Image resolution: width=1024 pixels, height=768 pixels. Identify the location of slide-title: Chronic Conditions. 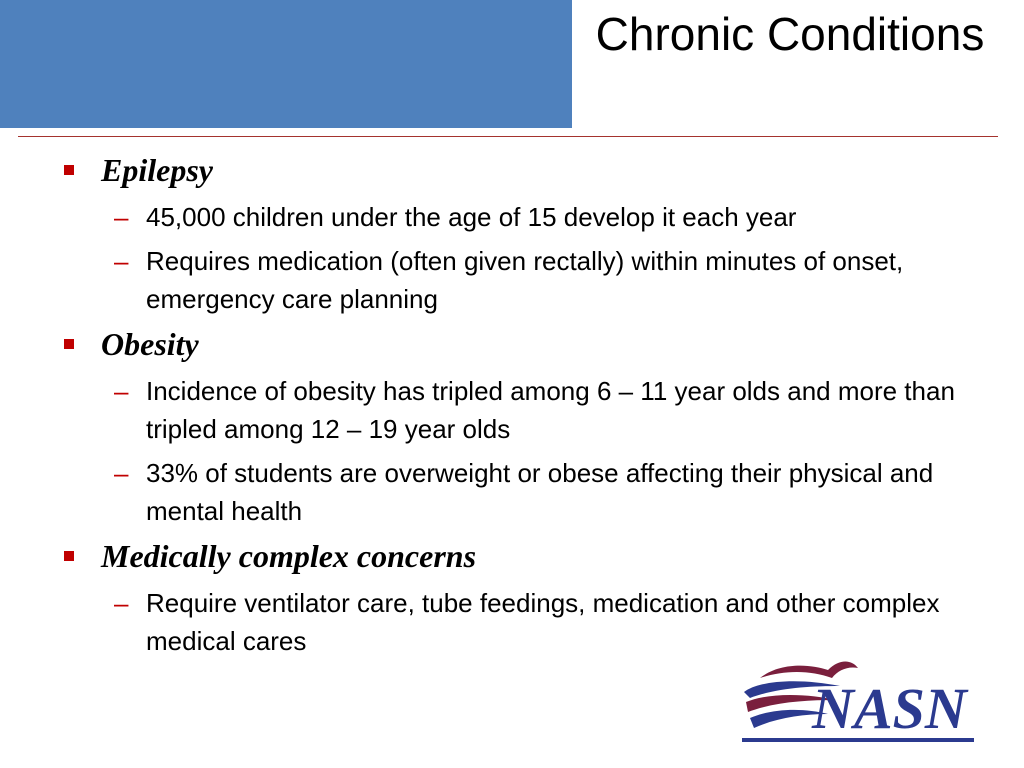
(790, 34).